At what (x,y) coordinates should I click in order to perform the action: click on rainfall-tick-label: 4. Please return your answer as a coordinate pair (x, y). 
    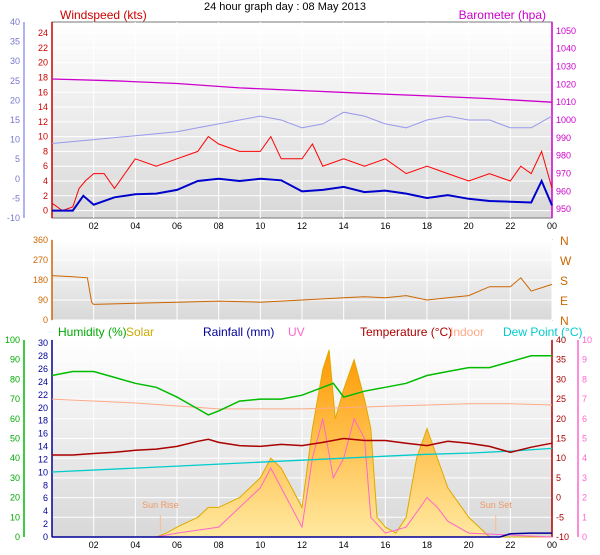
    Looking at the image, I should click on (45, 511).